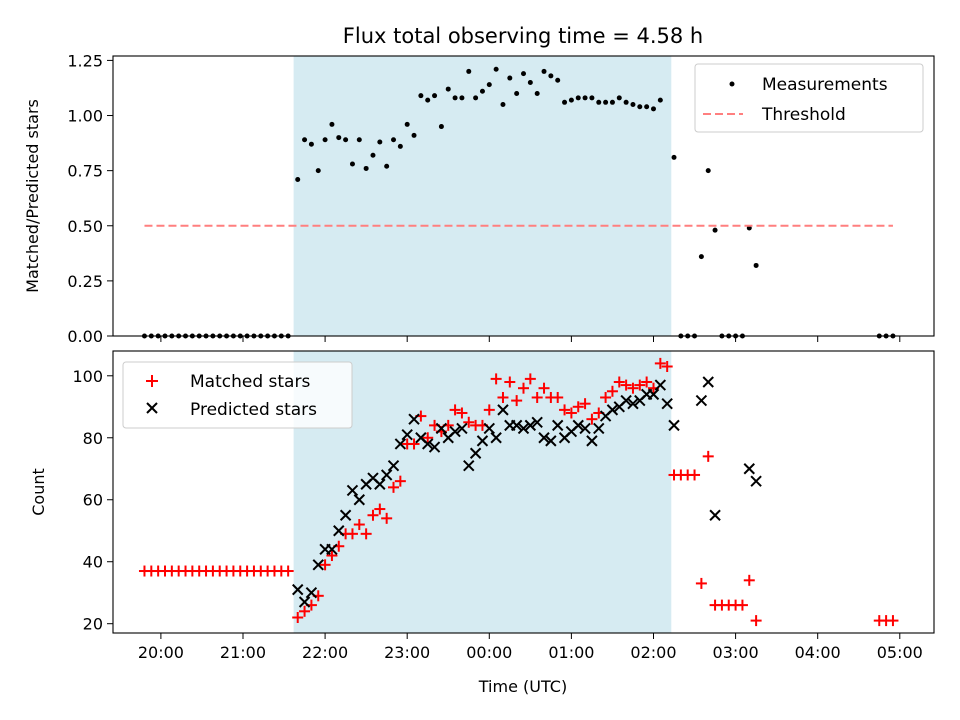 Image resolution: width=960 pixels, height=720 pixels. I want to click on y-tick-label: 1.25, so click(85, 60).